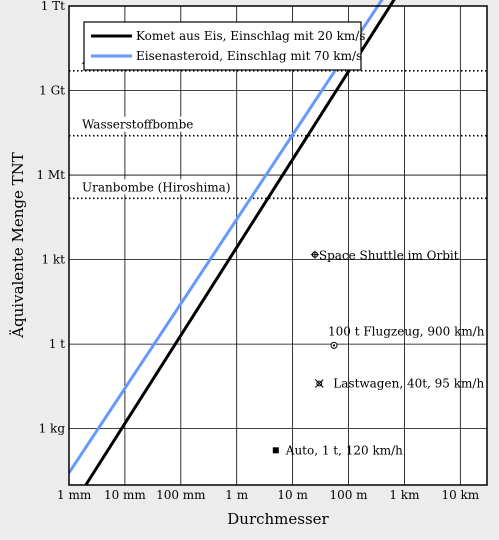  Describe the element at coordinates (278, 519) in the screenshot. I see `x-axis-label: Durchmesser` at that location.